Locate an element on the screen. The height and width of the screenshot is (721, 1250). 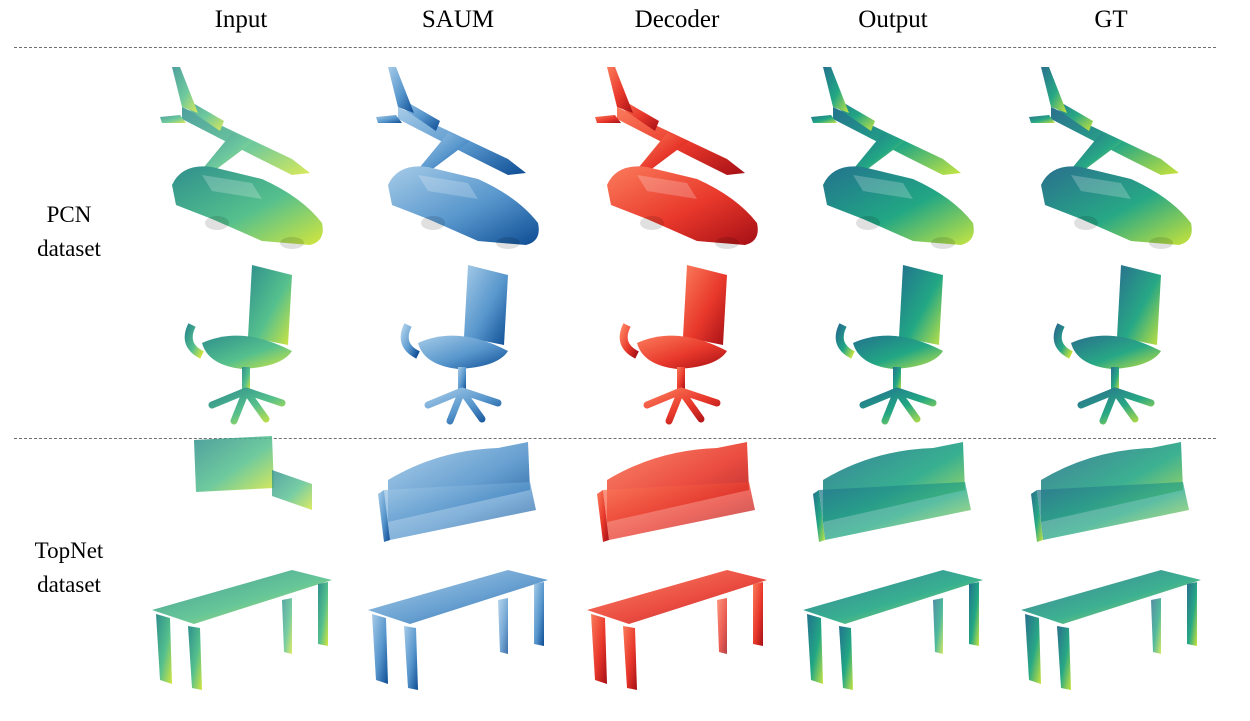
group-label-pcn: PCN dataset is located at coordinates (69, 232).